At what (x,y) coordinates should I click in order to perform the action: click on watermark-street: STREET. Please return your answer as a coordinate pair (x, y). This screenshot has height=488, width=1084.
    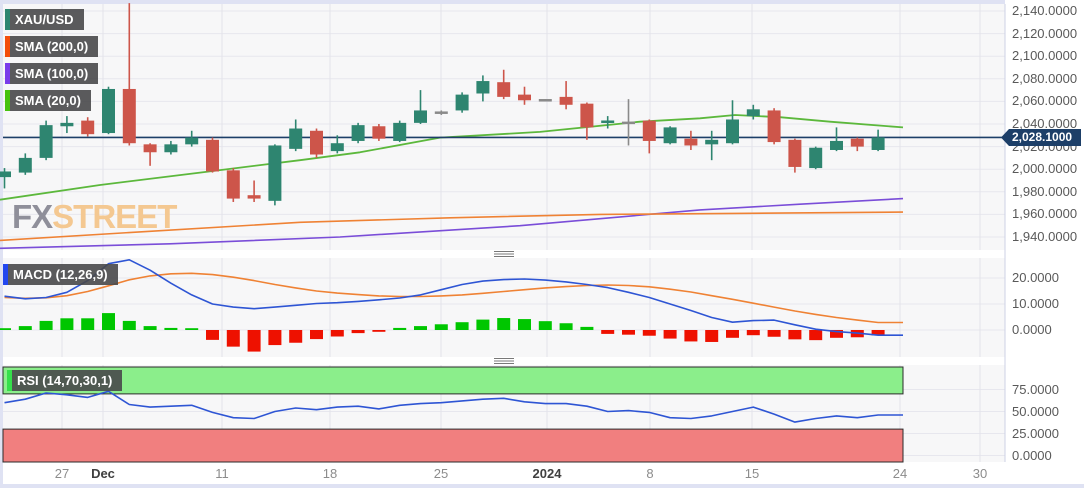
    Looking at the image, I should click on (114, 216).